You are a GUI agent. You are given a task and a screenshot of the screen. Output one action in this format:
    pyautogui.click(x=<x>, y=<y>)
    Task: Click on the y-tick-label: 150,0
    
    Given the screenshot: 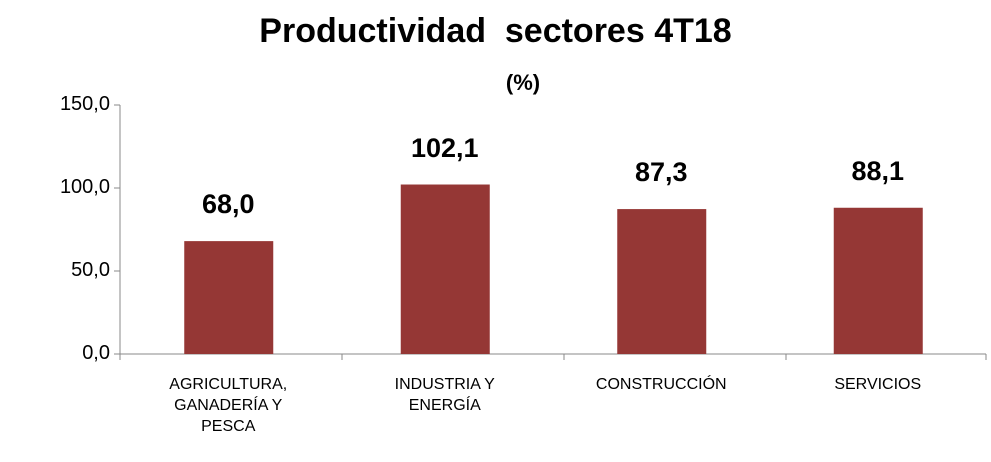 What is the action you would take?
    pyautogui.click(x=84, y=104)
    